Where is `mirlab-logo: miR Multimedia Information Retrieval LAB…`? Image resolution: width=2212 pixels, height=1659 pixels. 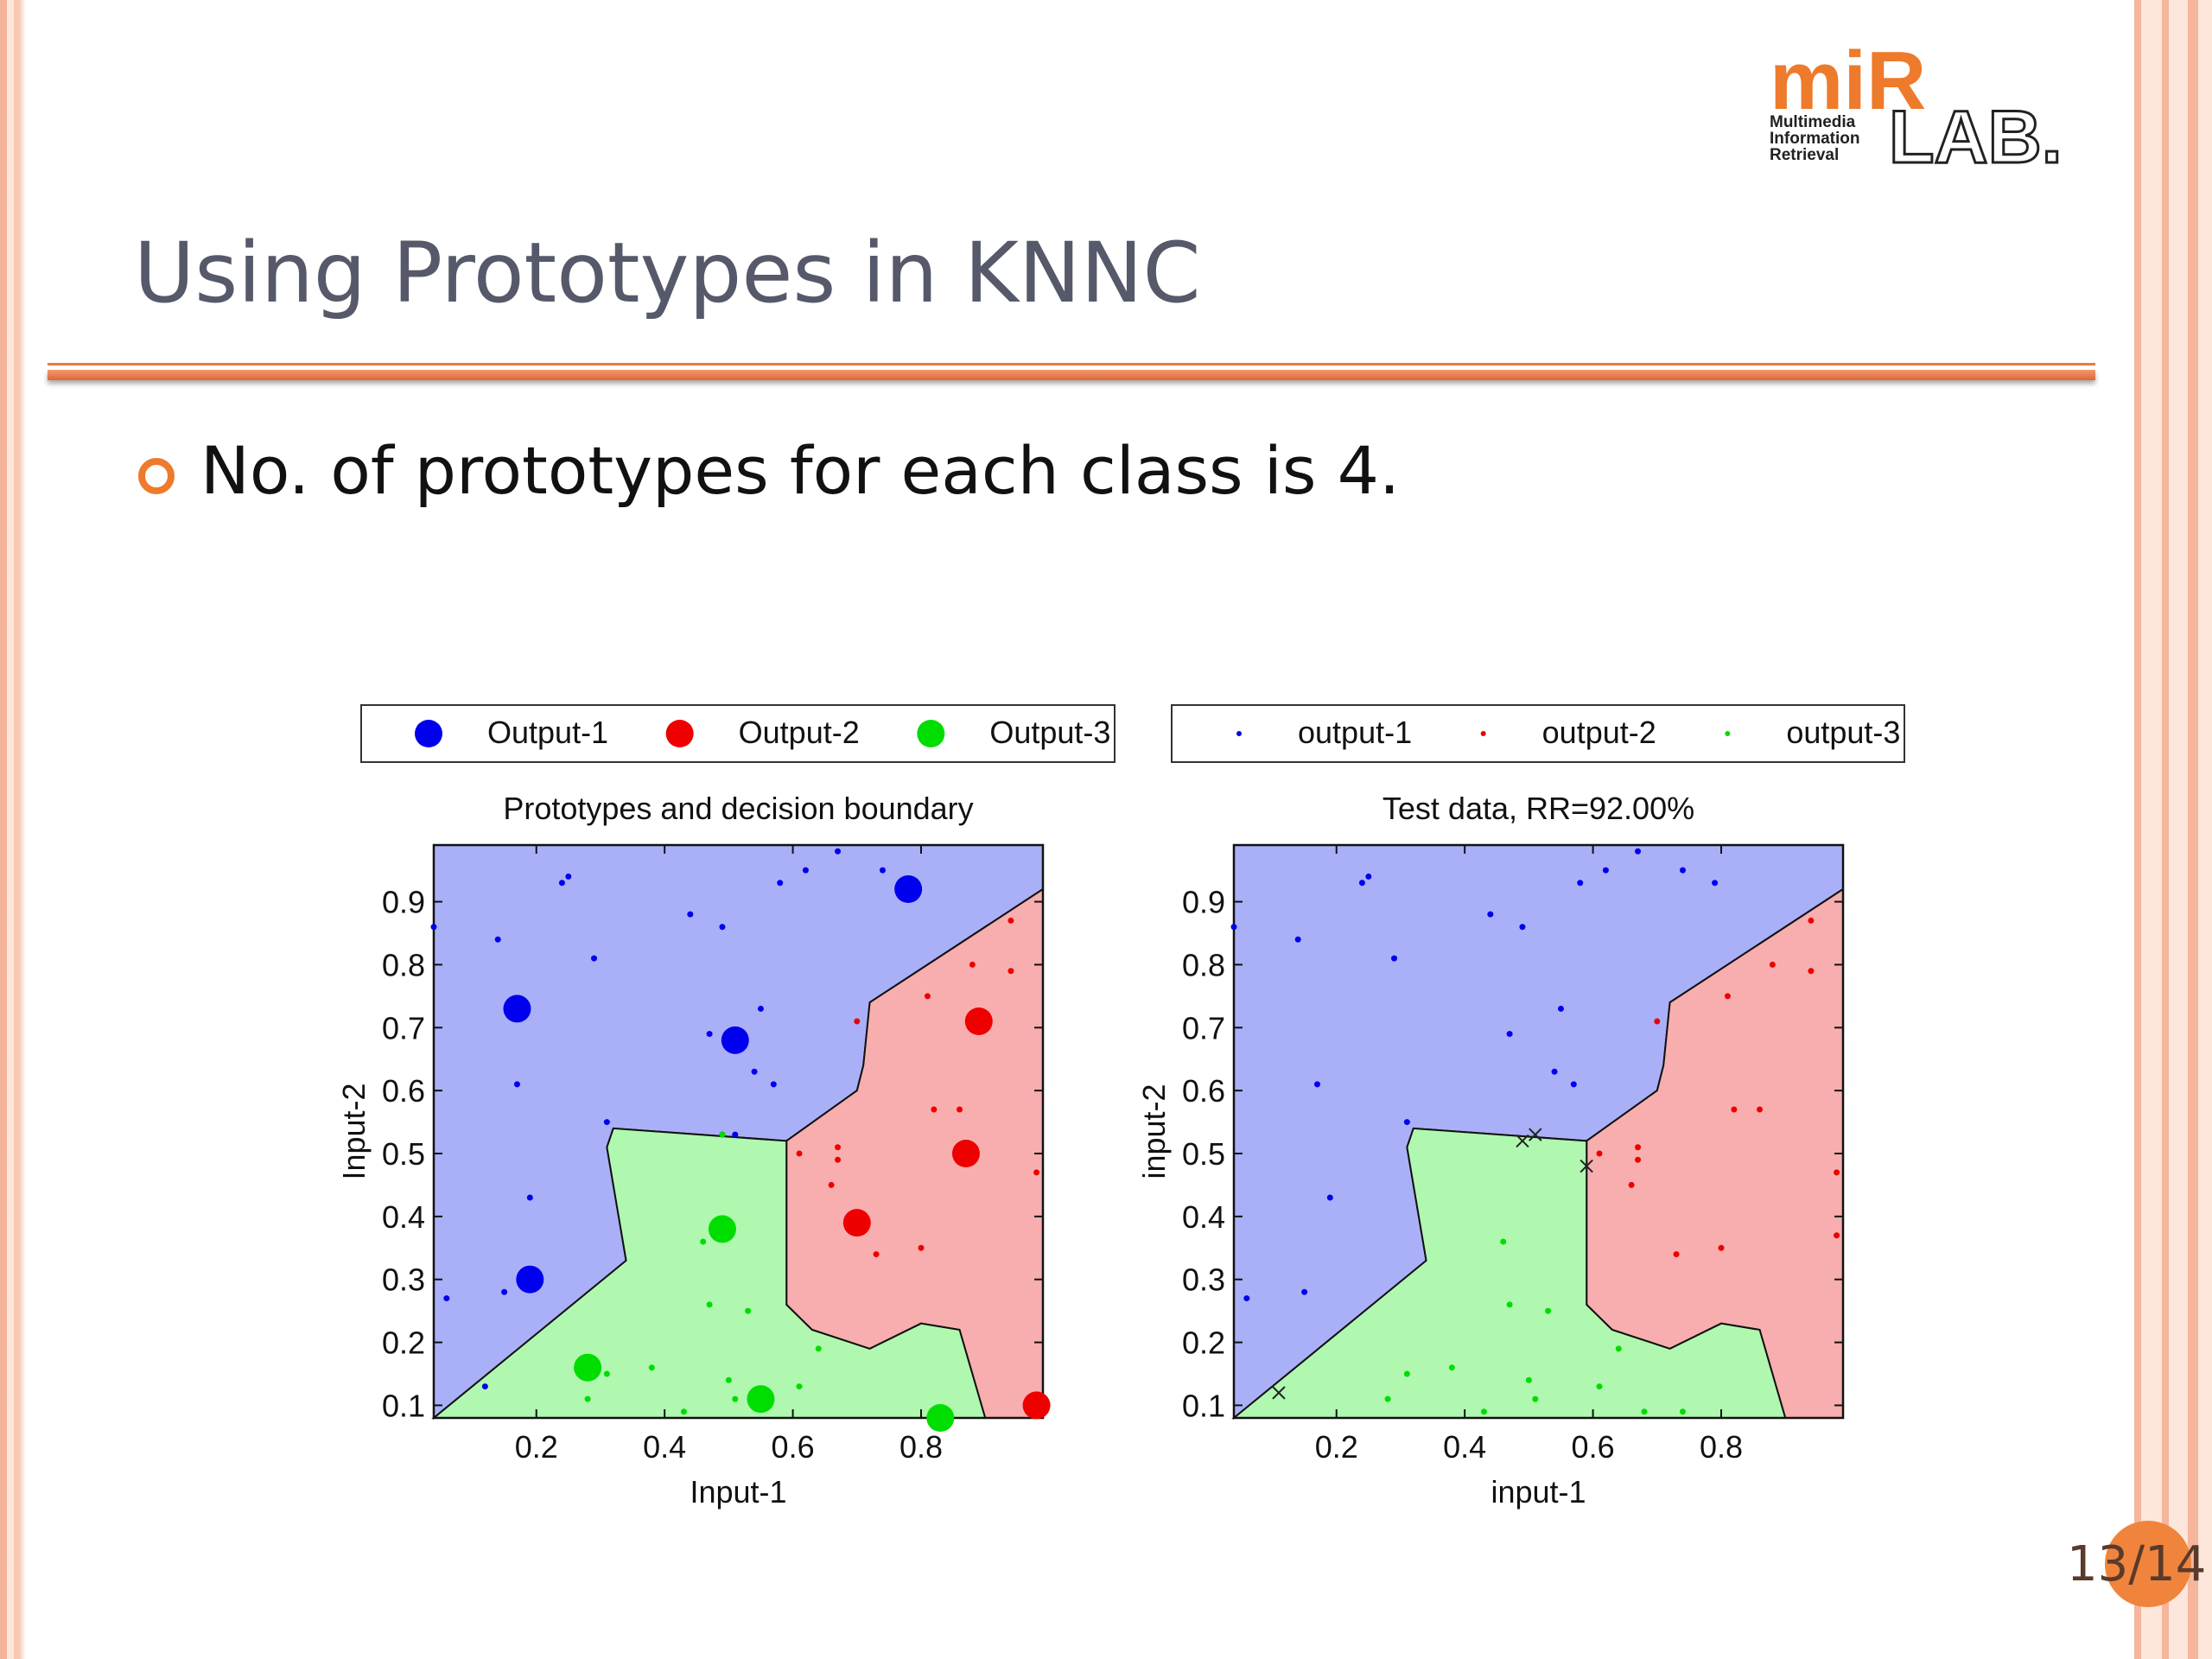
mirlab-logo: miR Multimedia Information Retrieval LAB… is located at coordinates (1922, 108).